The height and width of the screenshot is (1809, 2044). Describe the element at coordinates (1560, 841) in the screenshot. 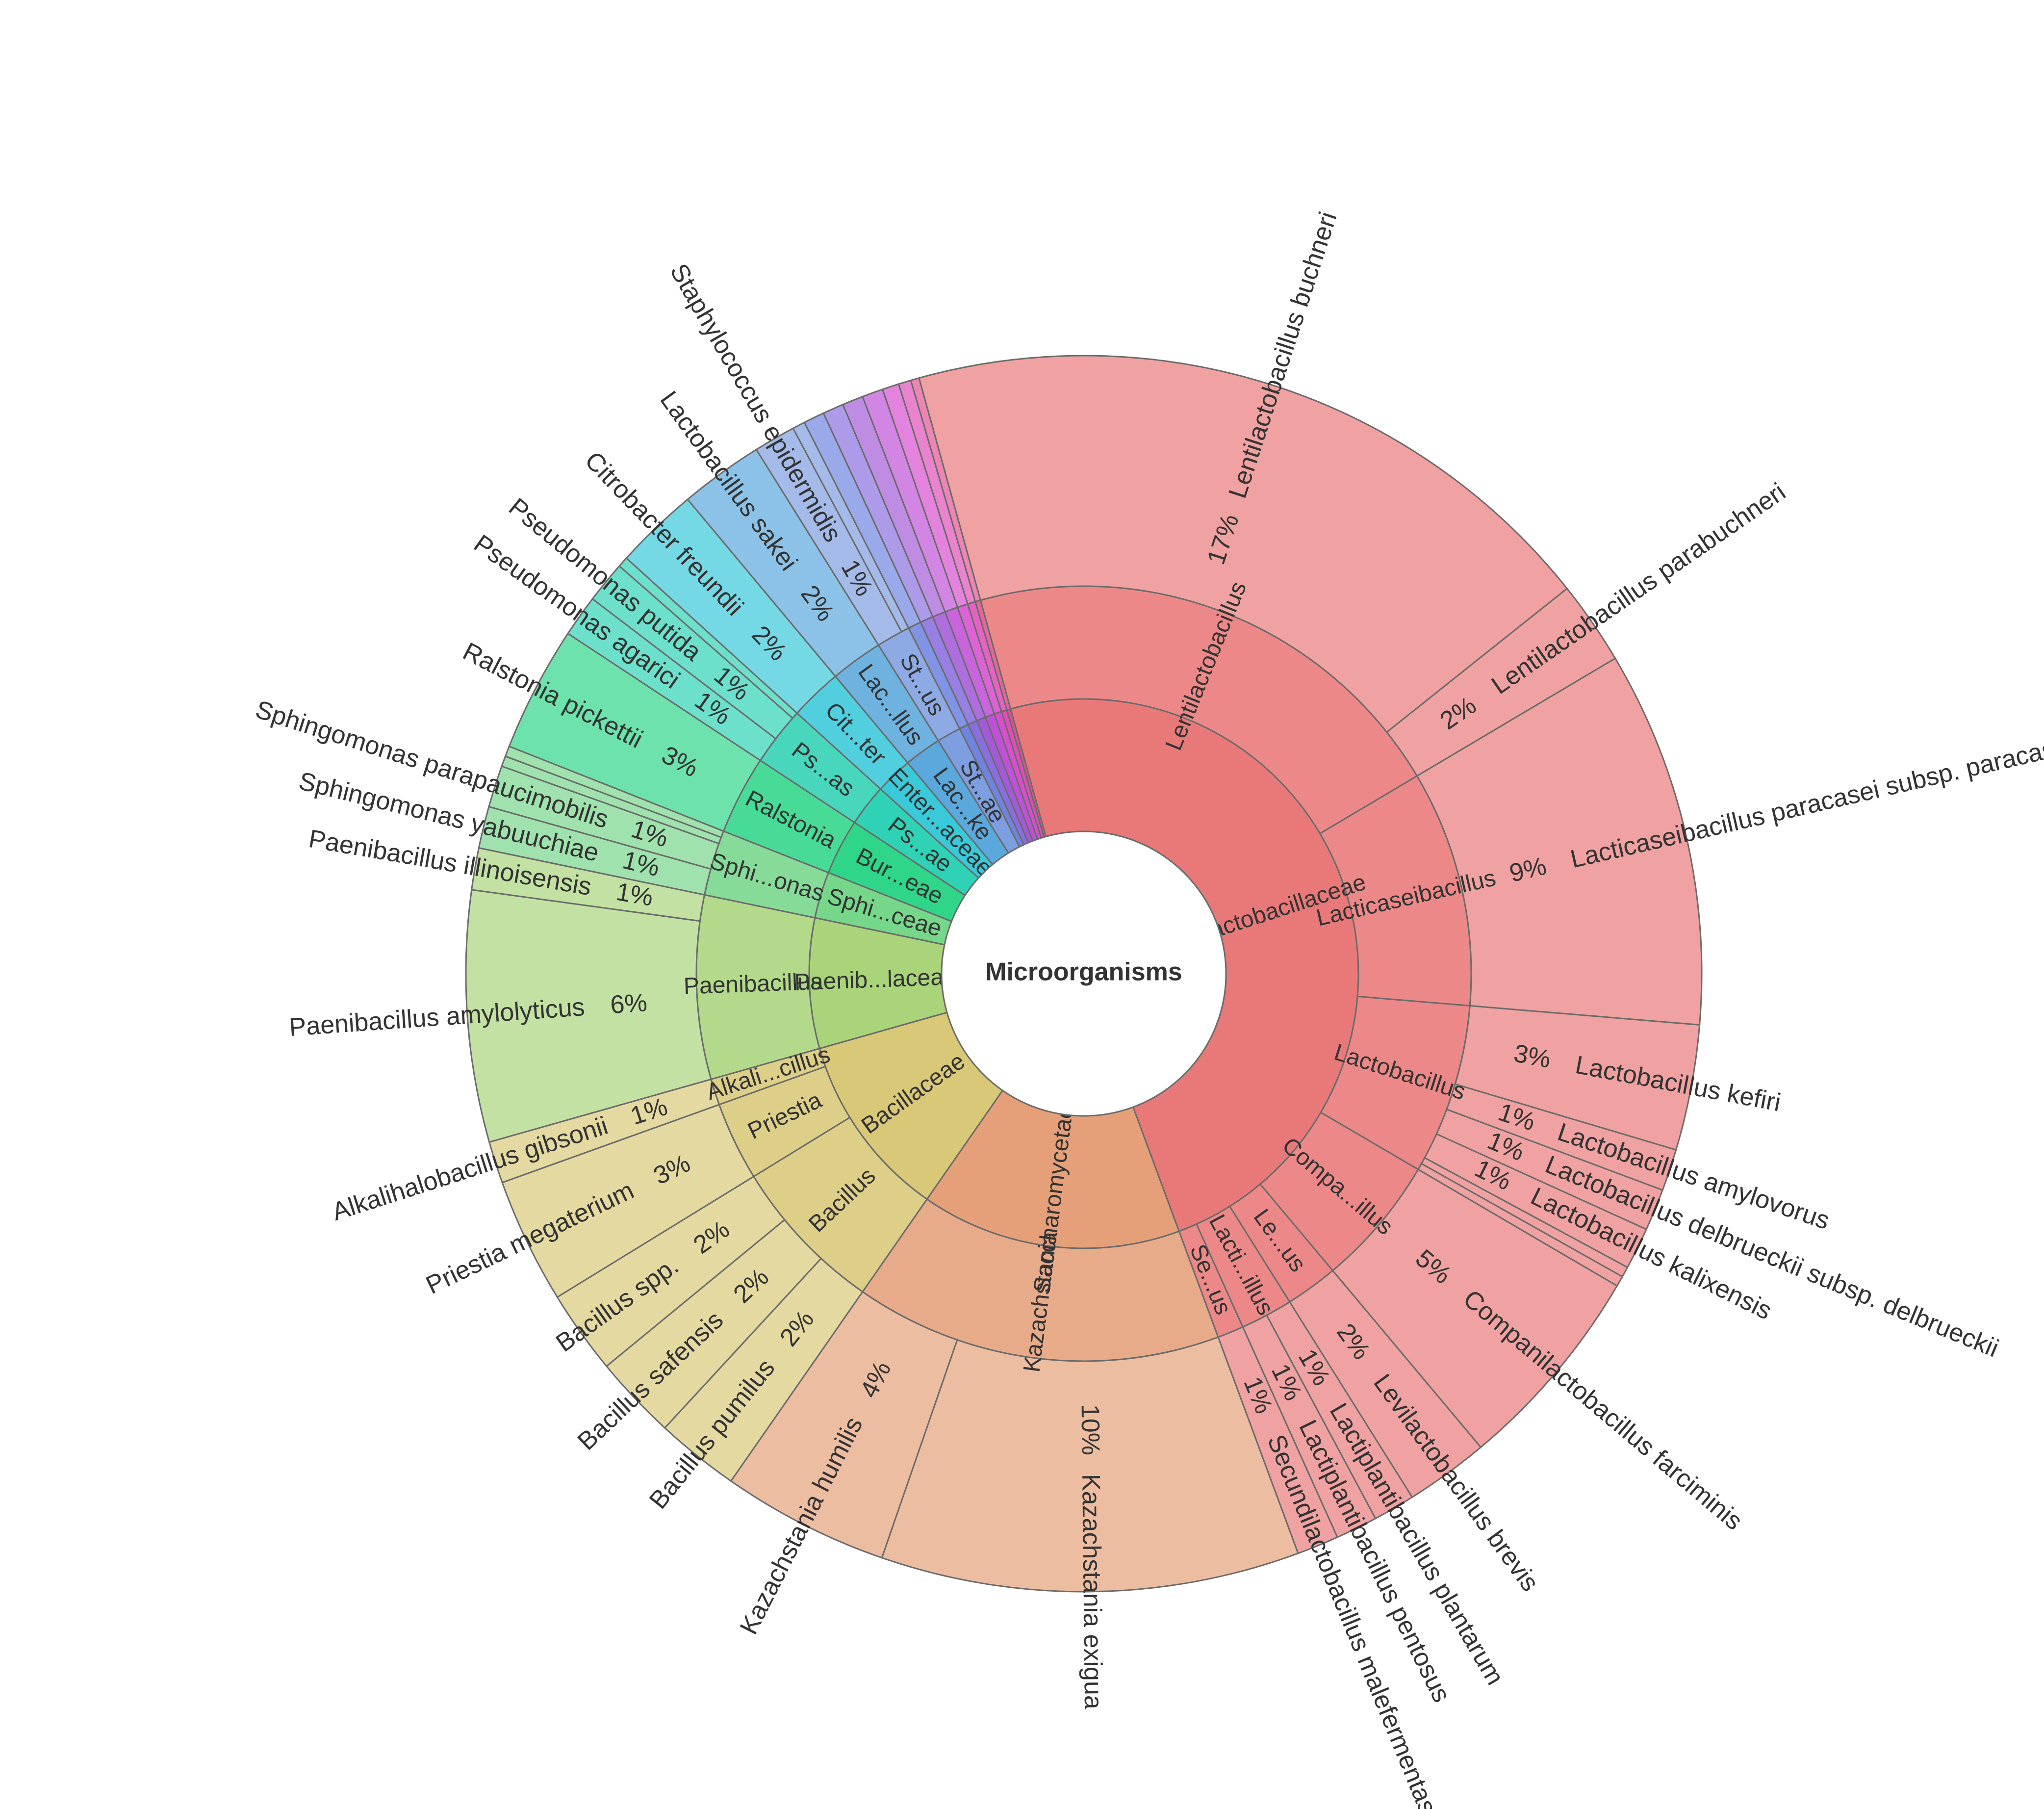

I see `species-segment-lacticaseibacillus-paracasei-subsp-paracasei` at that location.